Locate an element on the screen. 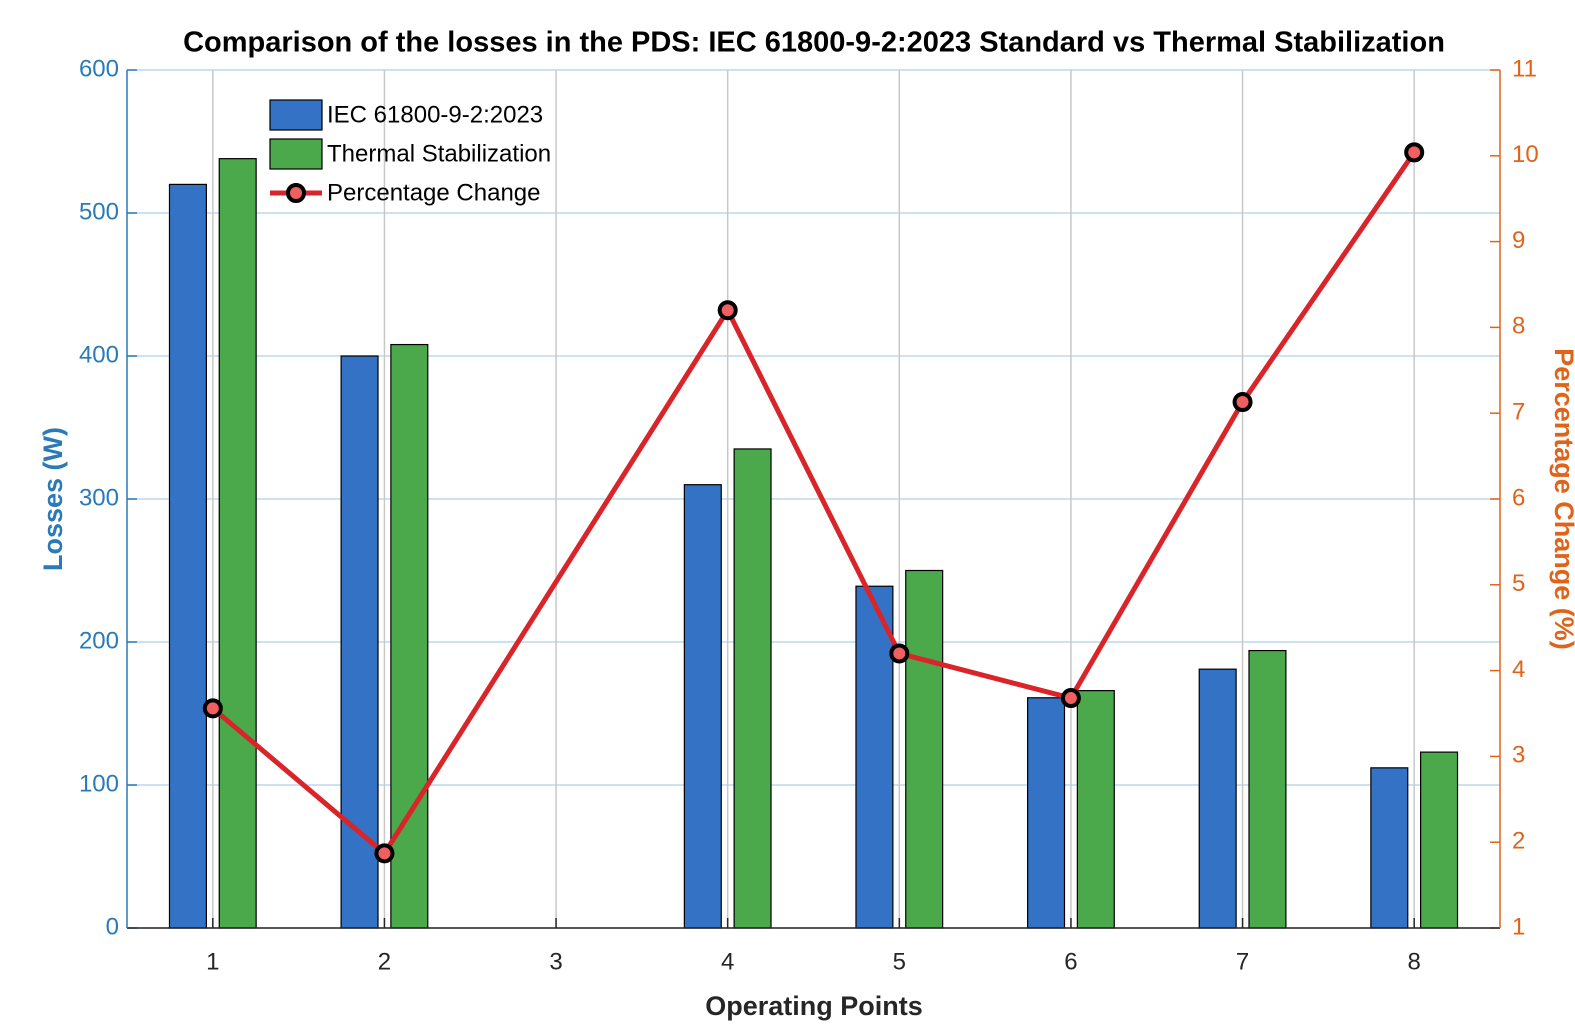  y-tick-label: 400 is located at coordinates (99, 354).